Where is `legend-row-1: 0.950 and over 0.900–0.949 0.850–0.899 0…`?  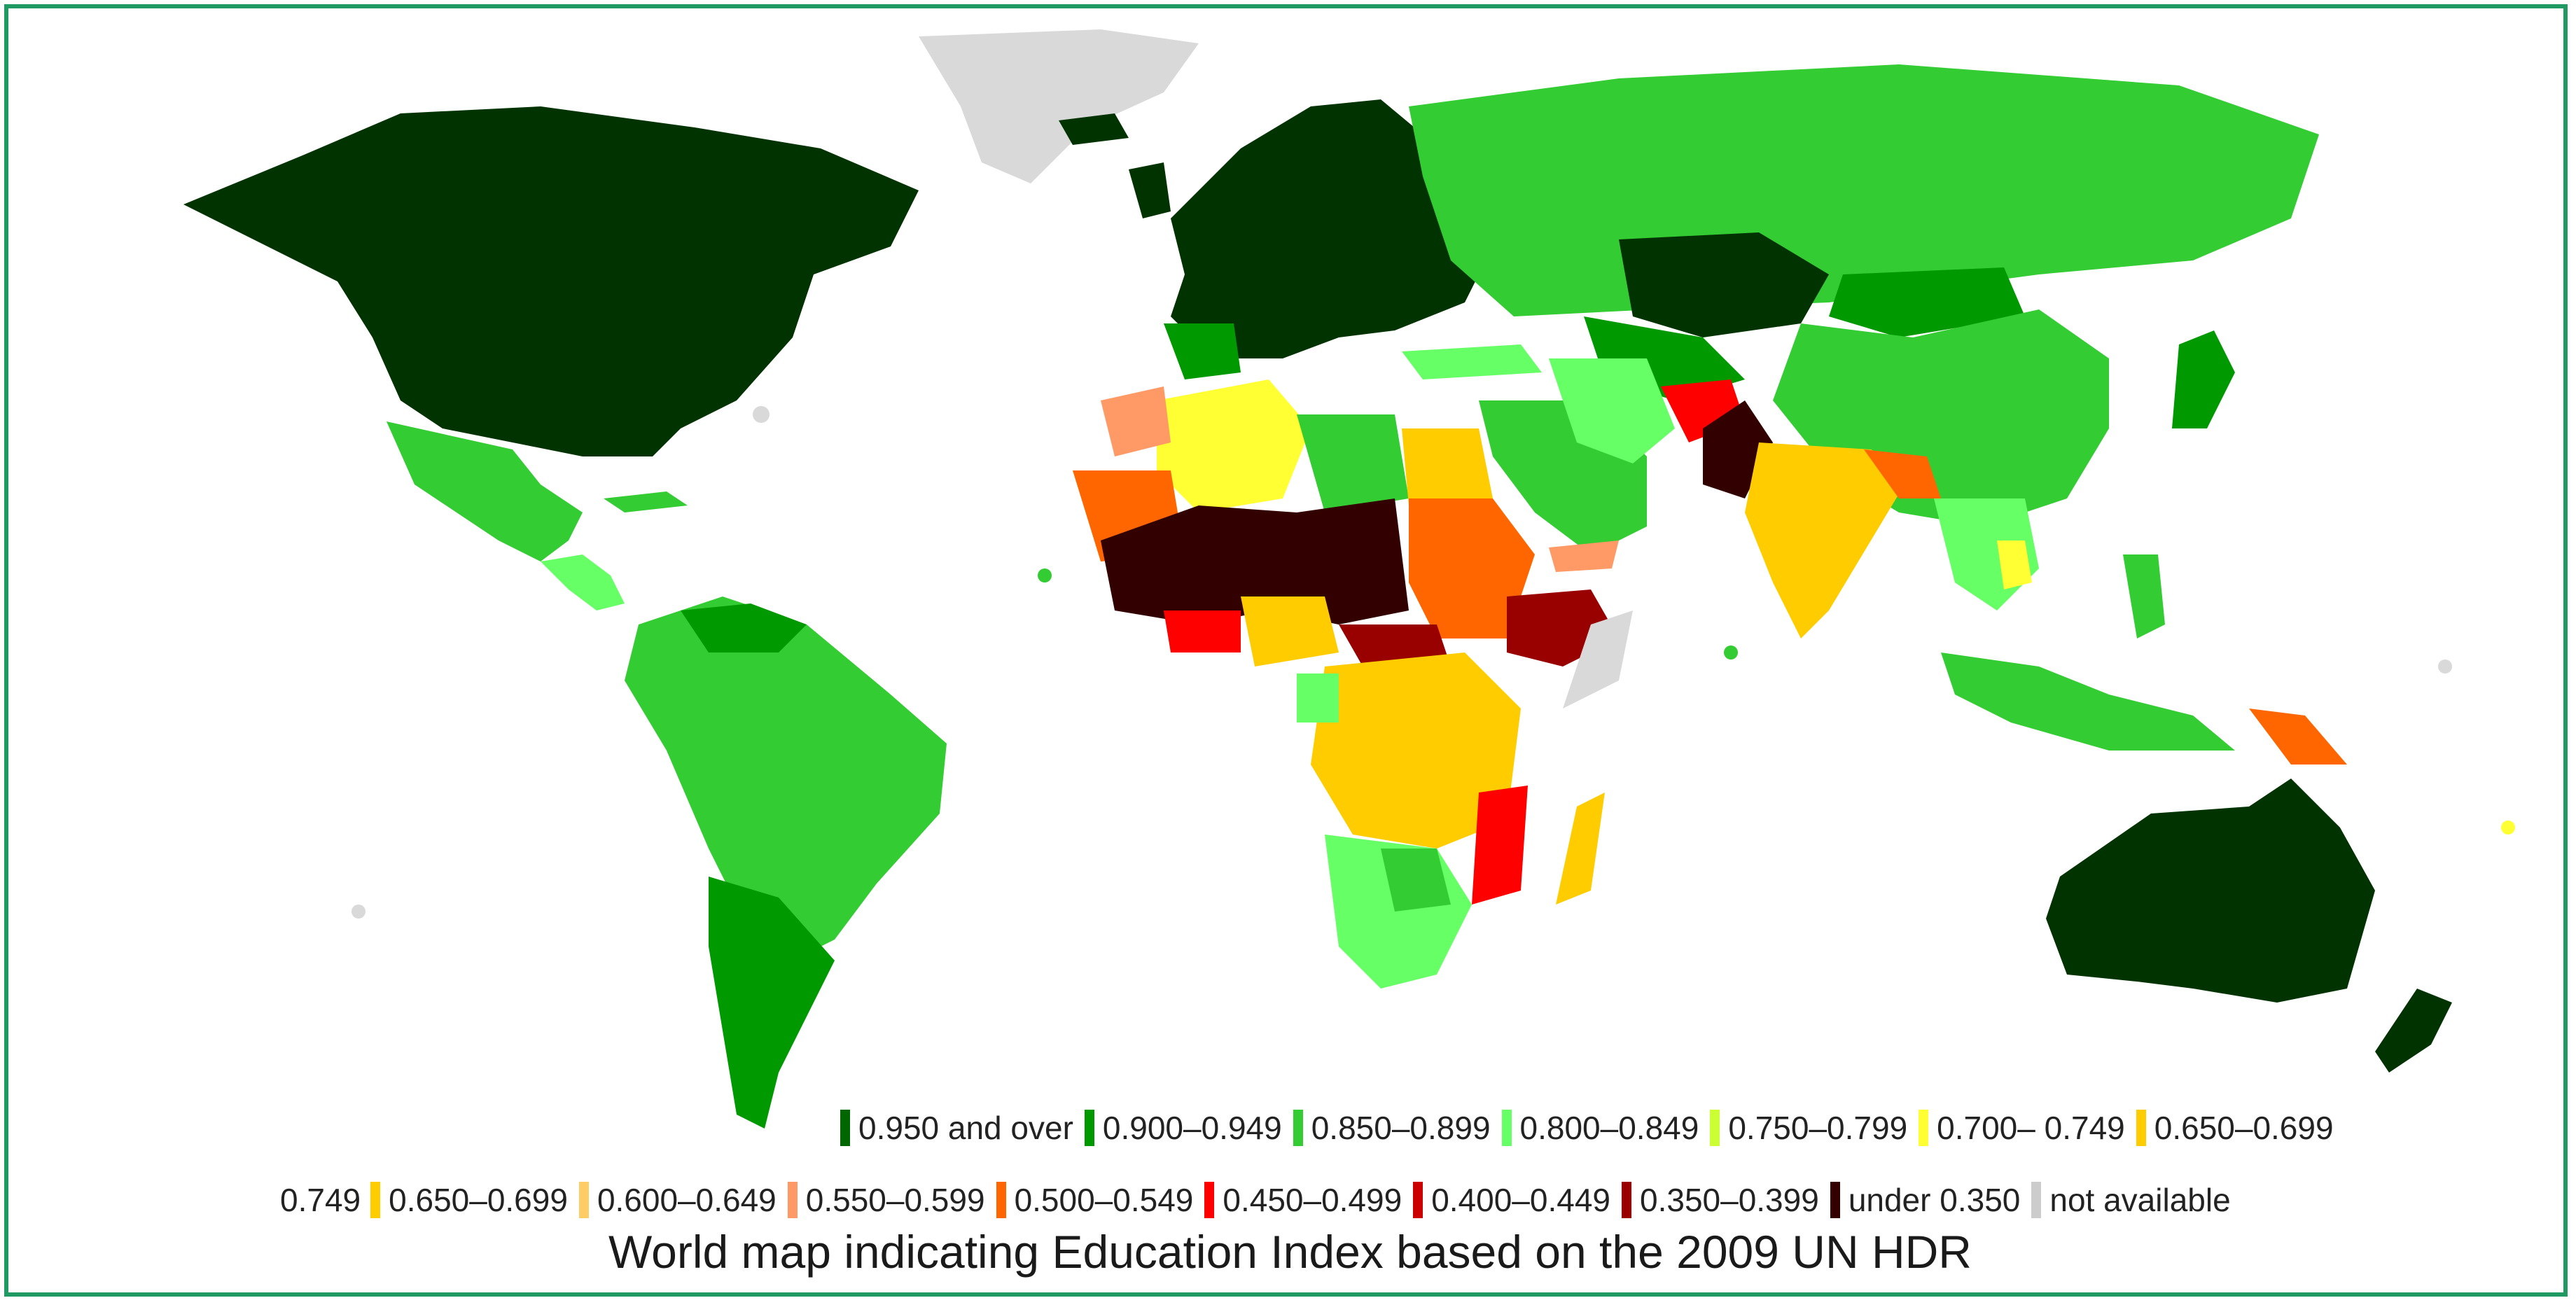
legend-row-1: 0.950 and over 0.900–0.949 0.850–0.899 0… is located at coordinates (1592, 1128).